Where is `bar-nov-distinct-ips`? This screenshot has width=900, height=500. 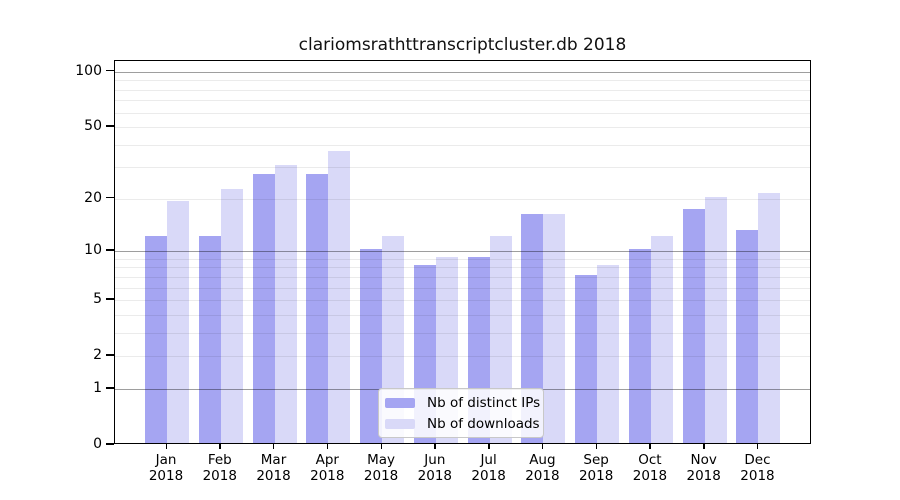 bar-nov-distinct-ips is located at coordinates (693, 326).